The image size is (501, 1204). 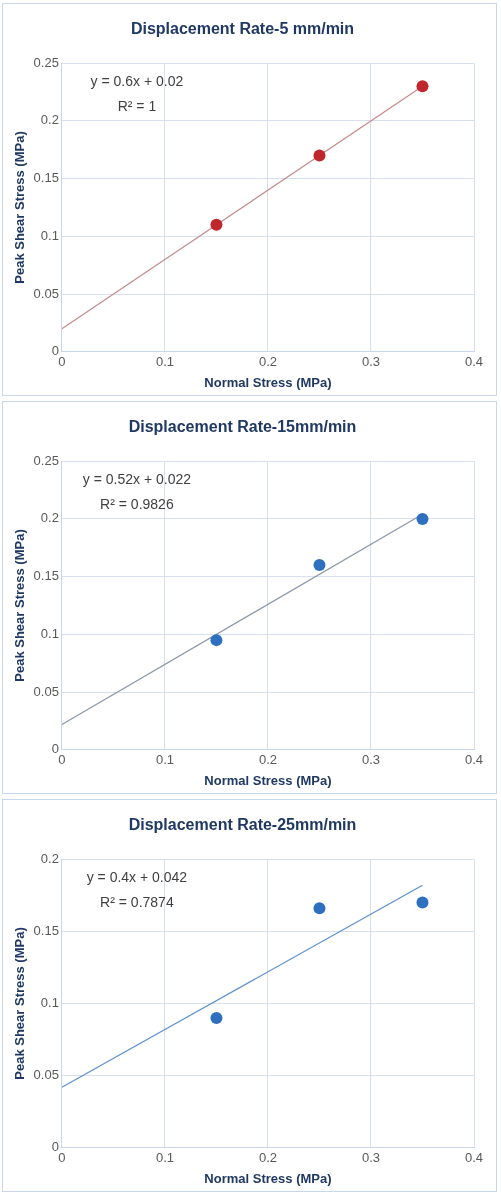 What do you see at coordinates (242, 825) in the screenshot?
I see `chart-title: Displacement Rate-25mm/min` at bounding box center [242, 825].